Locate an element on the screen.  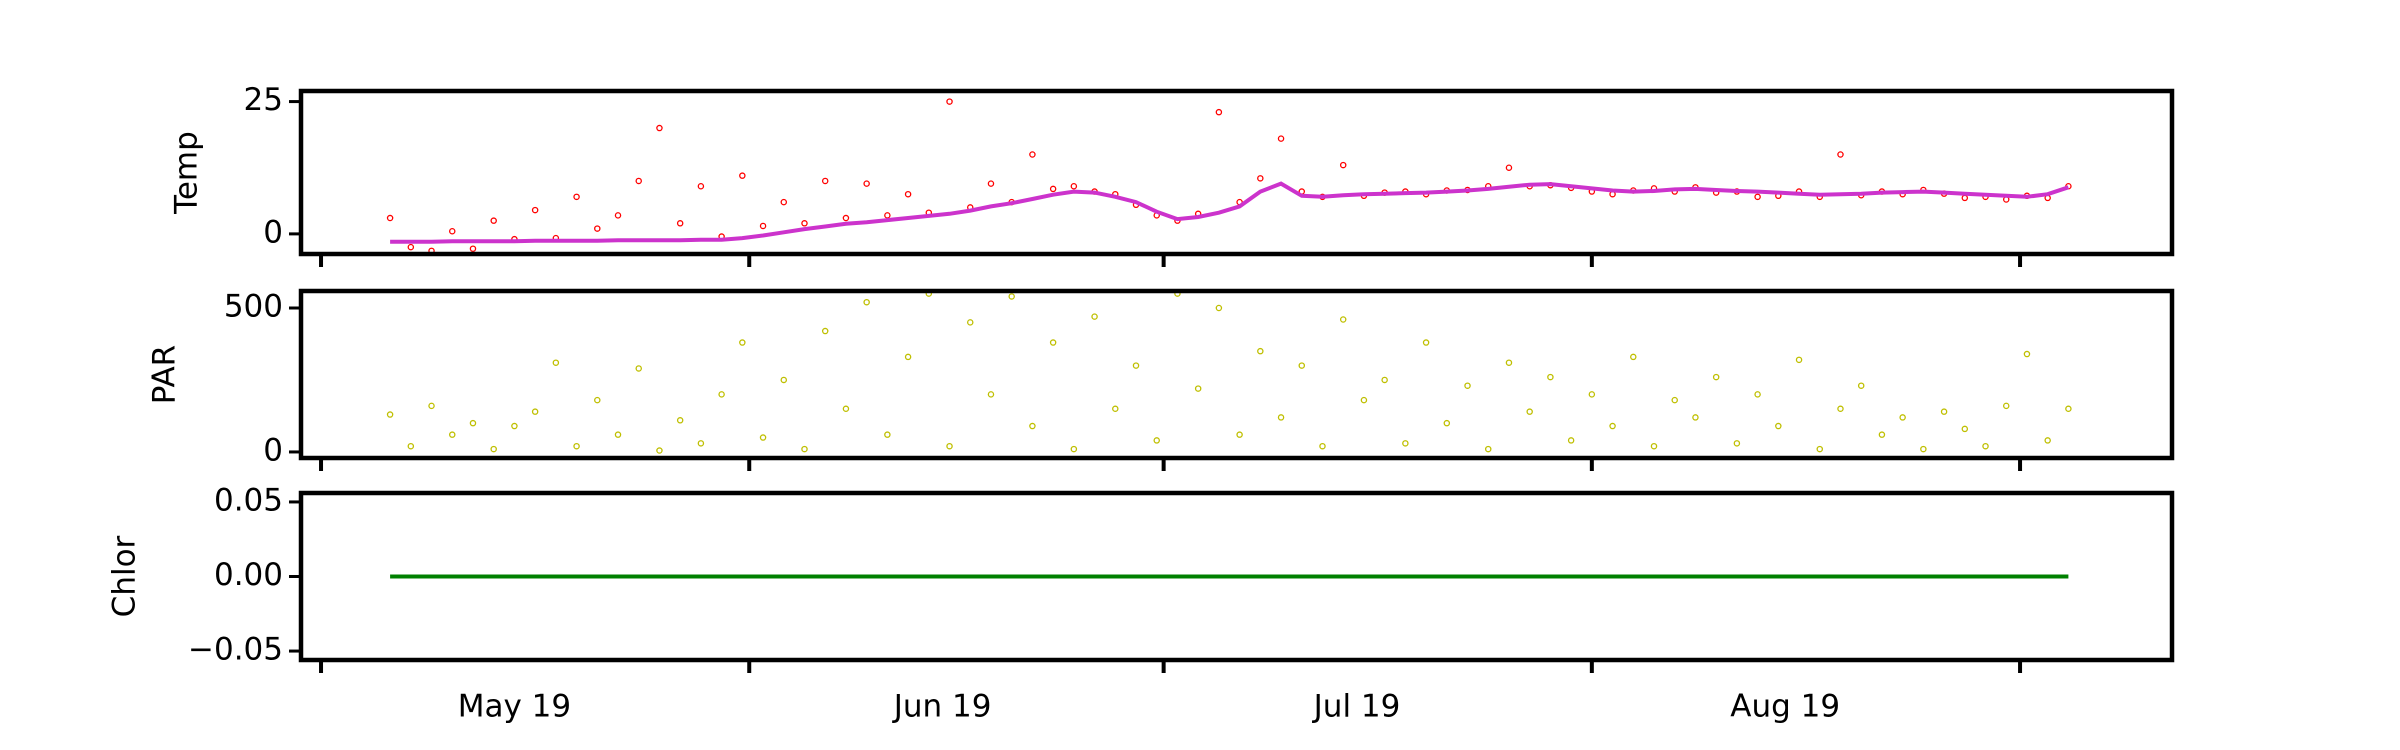
y-axis-label: Temp is located at coordinates (187, 173).